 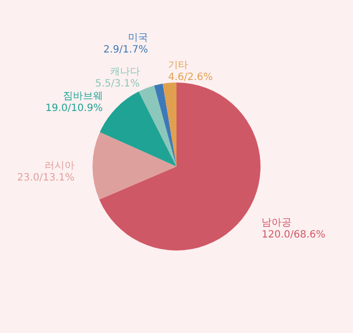 I want to click on data-label: 5.5/3.1%, so click(x=117, y=84).